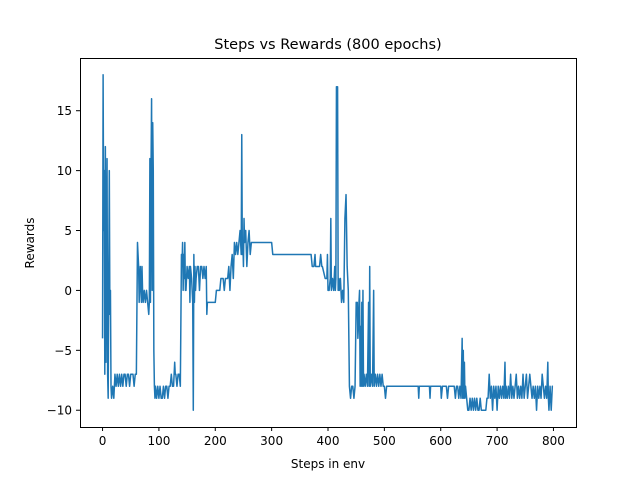 The width and height of the screenshot is (640, 480). I want to click on y-tick-label: −5, so click(63, 351).